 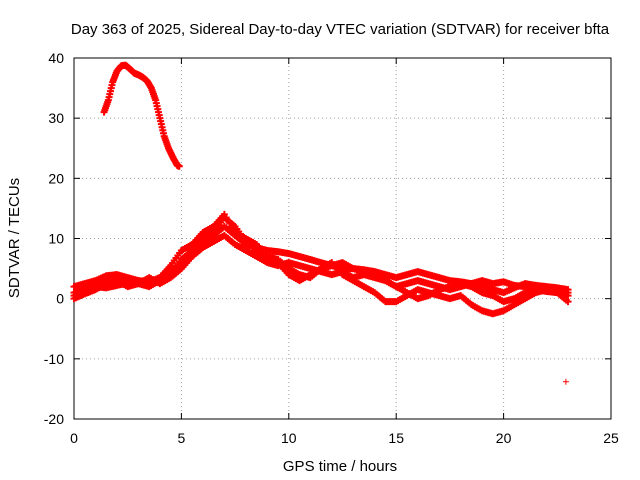 What do you see at coordinates (340, 466) in the screenshot?
I see `x-axis-label: GPS time / hours` at bounding box center [340, 466].